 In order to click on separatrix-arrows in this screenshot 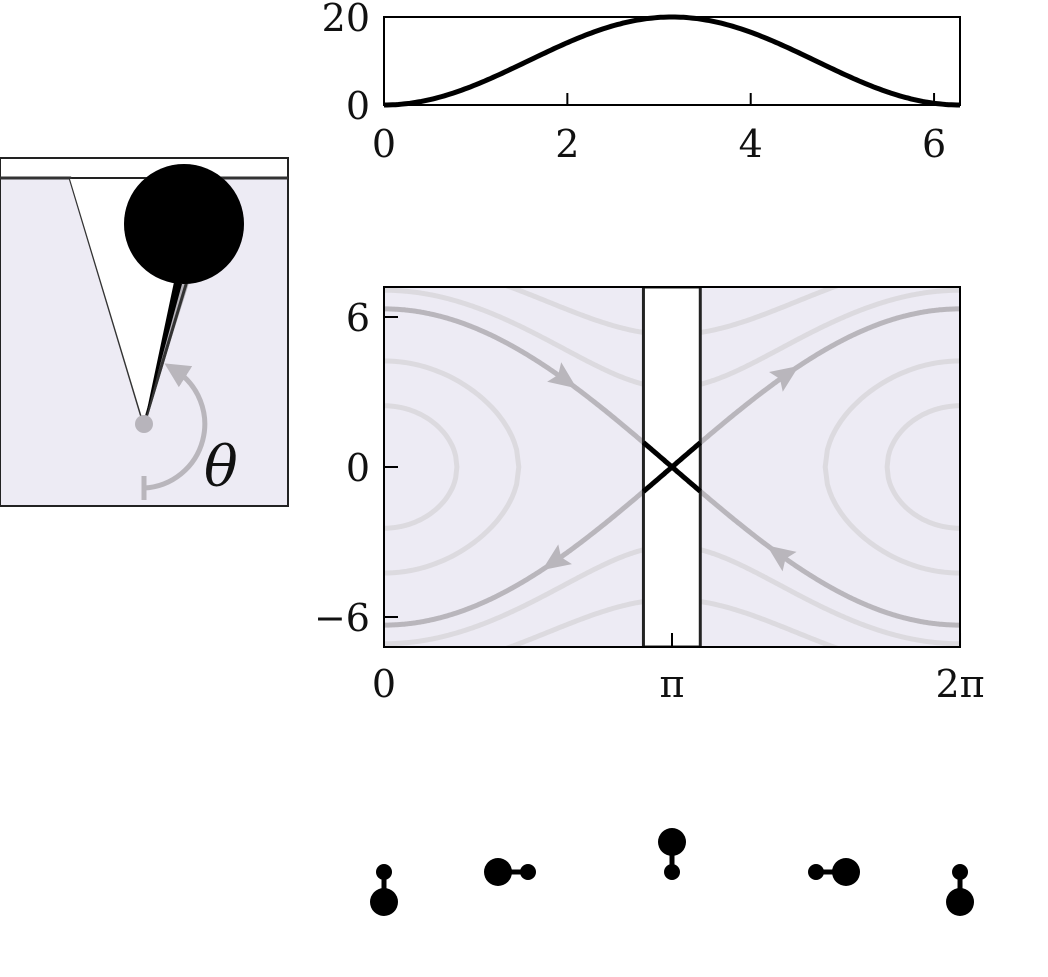, I will do `click(670, 467)`.